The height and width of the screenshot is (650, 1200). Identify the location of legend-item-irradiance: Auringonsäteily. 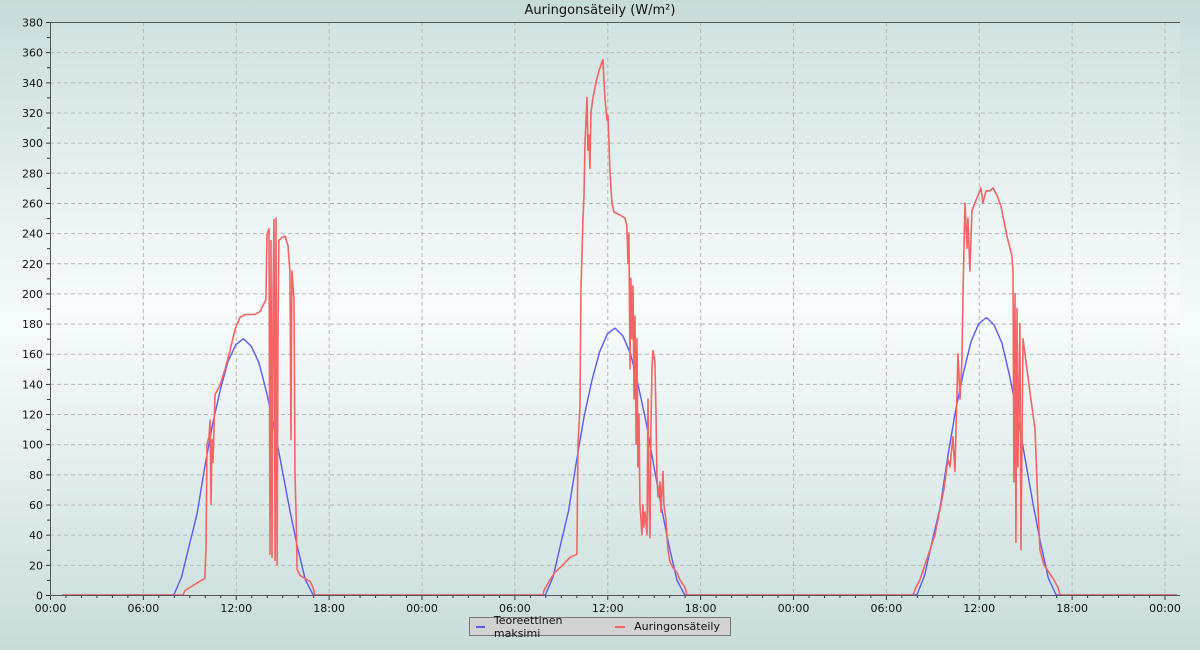
(667, 626).